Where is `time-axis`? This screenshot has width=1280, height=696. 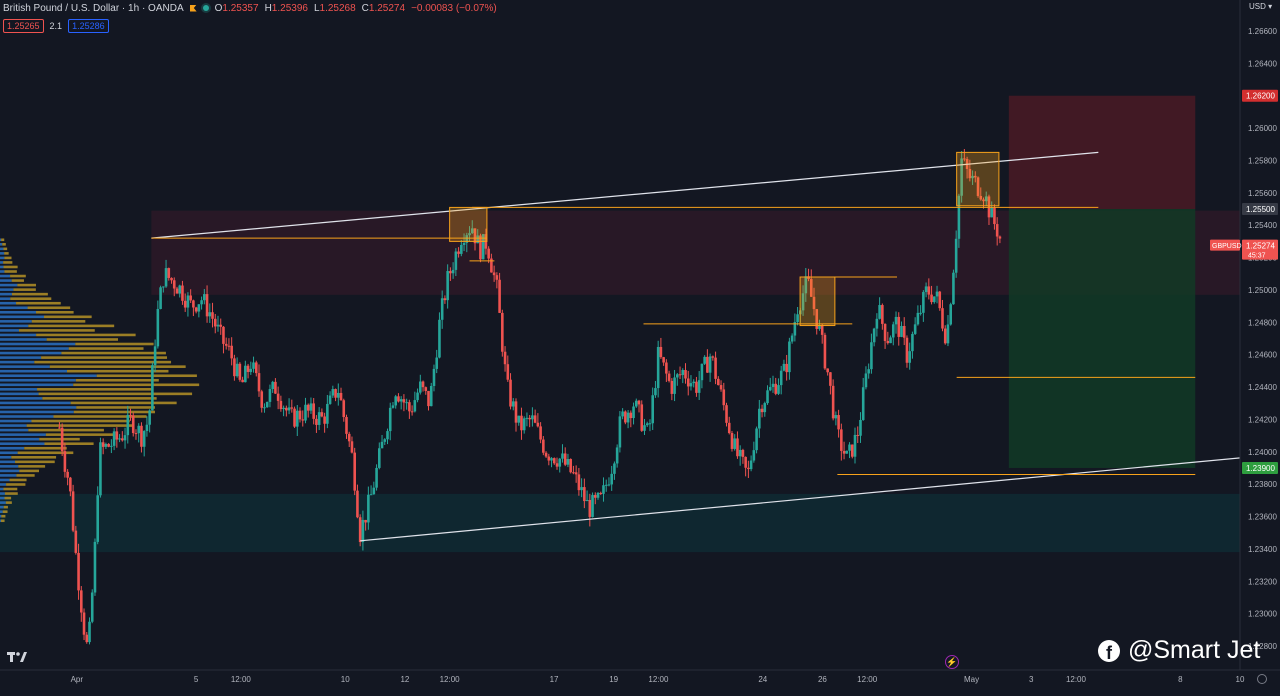
time-axis is located at coordinates (640, 680).